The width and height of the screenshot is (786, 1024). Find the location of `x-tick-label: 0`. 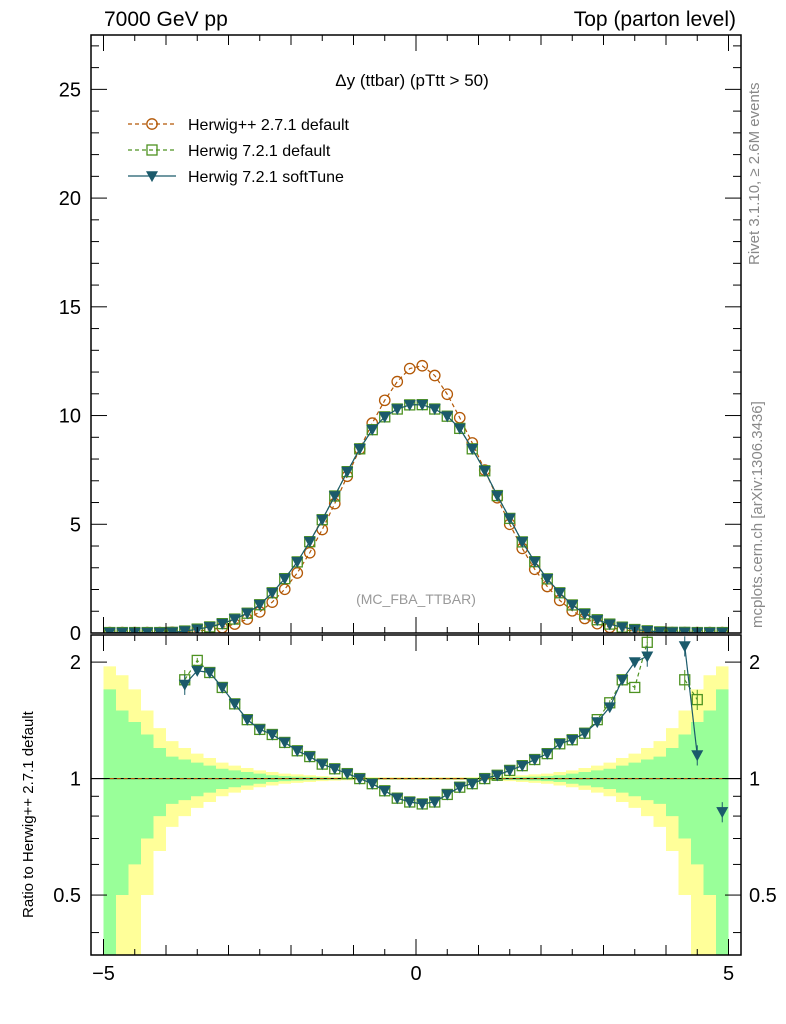

x-tick-label: 0 is located at coordinates (415, 974).